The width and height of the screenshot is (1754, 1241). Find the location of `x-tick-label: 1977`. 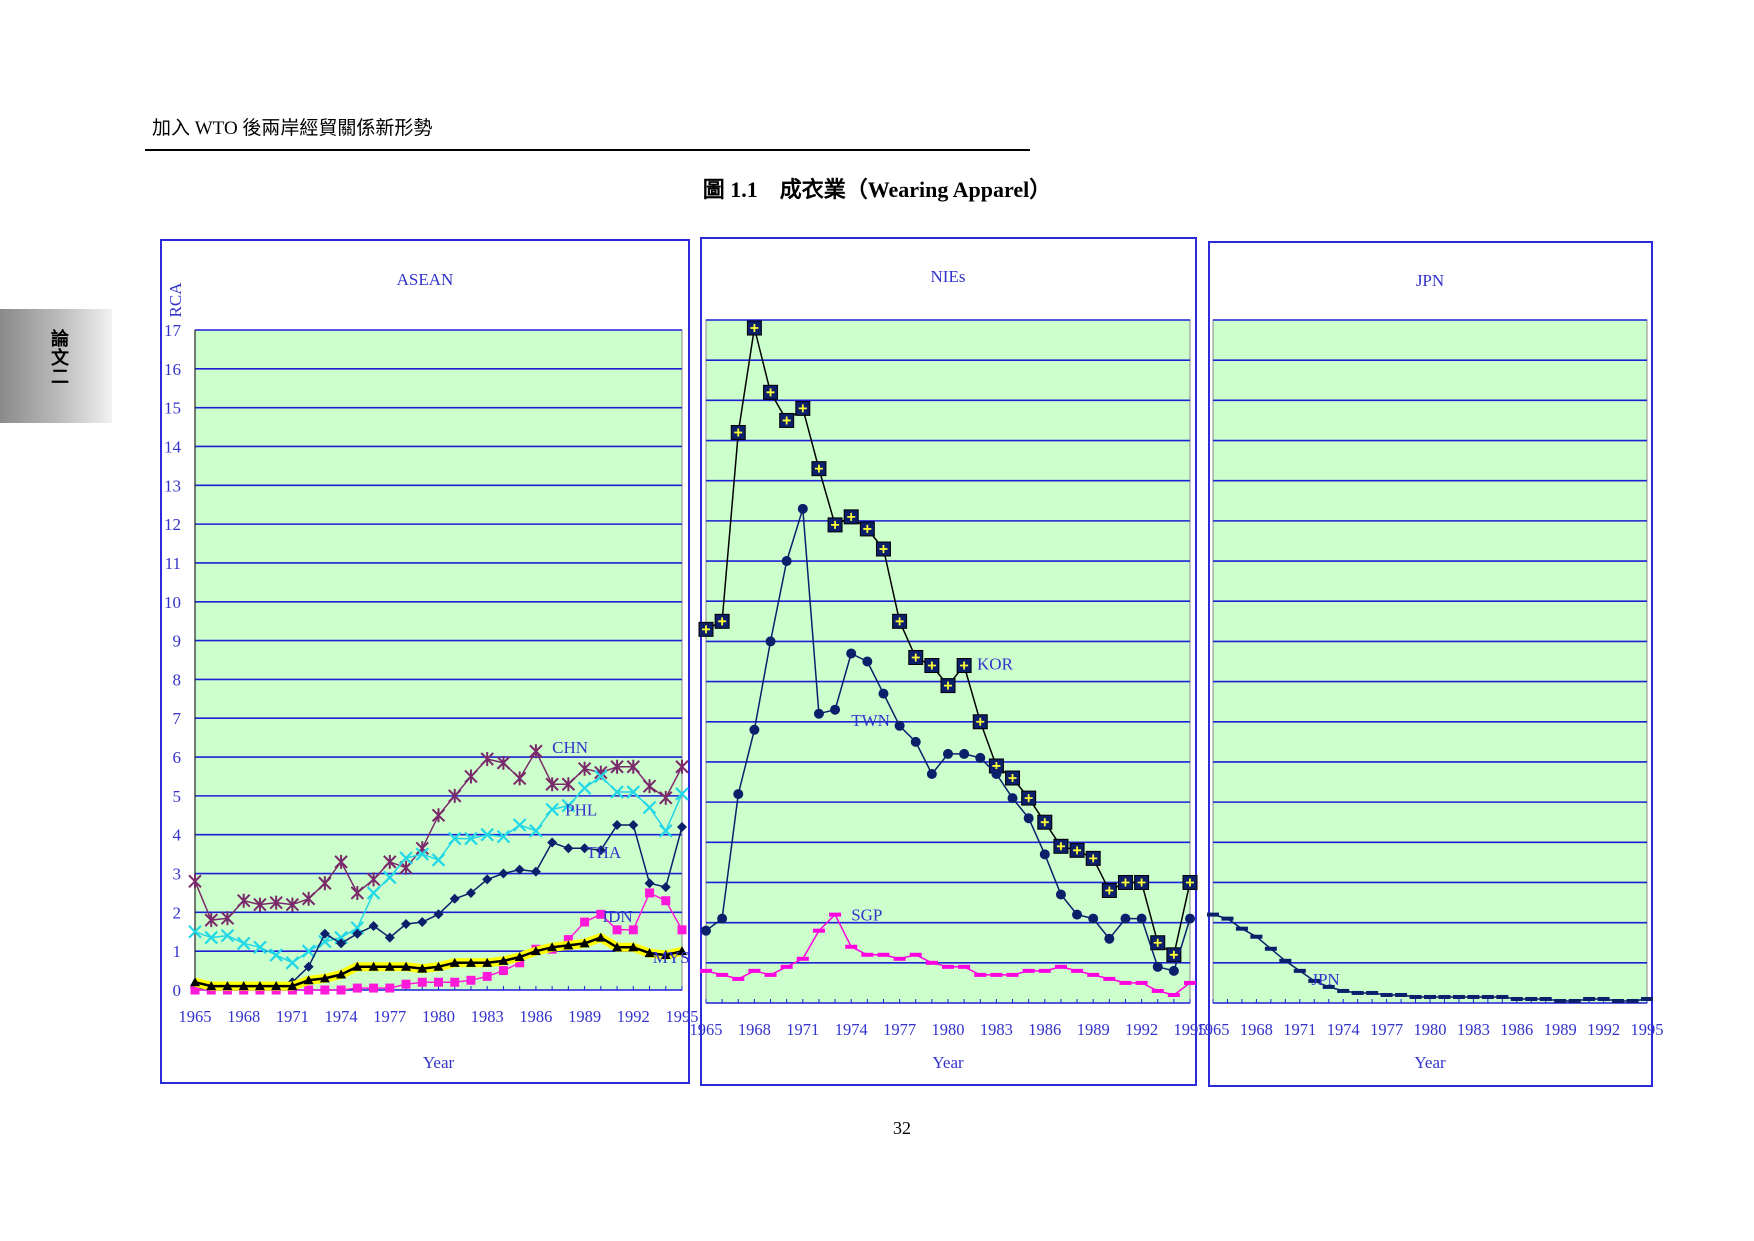

x-tick-label: 1977 is located at coordinates (899, 1029).